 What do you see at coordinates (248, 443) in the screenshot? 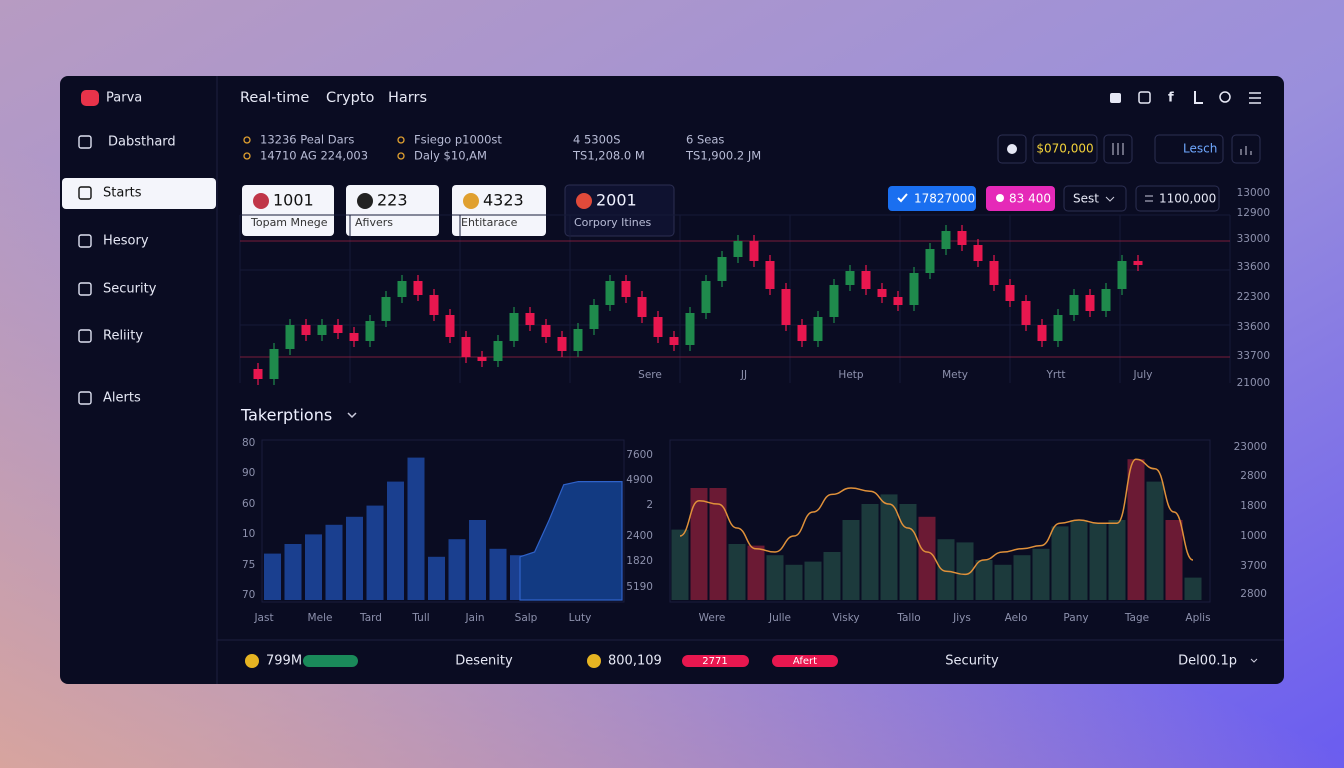
I see `y-axis-label: 80` at bounding box center [248, 443].